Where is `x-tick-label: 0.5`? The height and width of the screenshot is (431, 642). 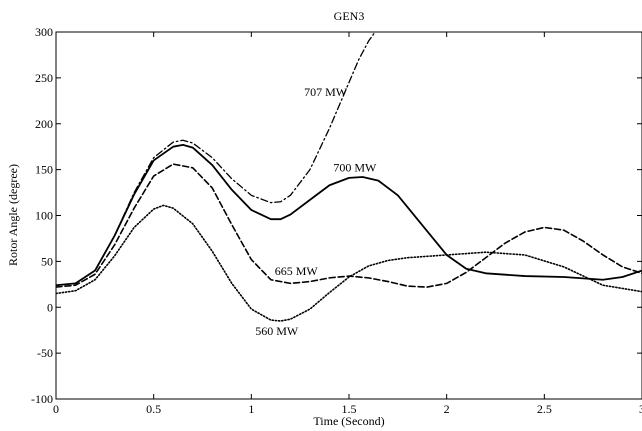 x-tick-label: 0.5 is located at coordinates (153, 409).